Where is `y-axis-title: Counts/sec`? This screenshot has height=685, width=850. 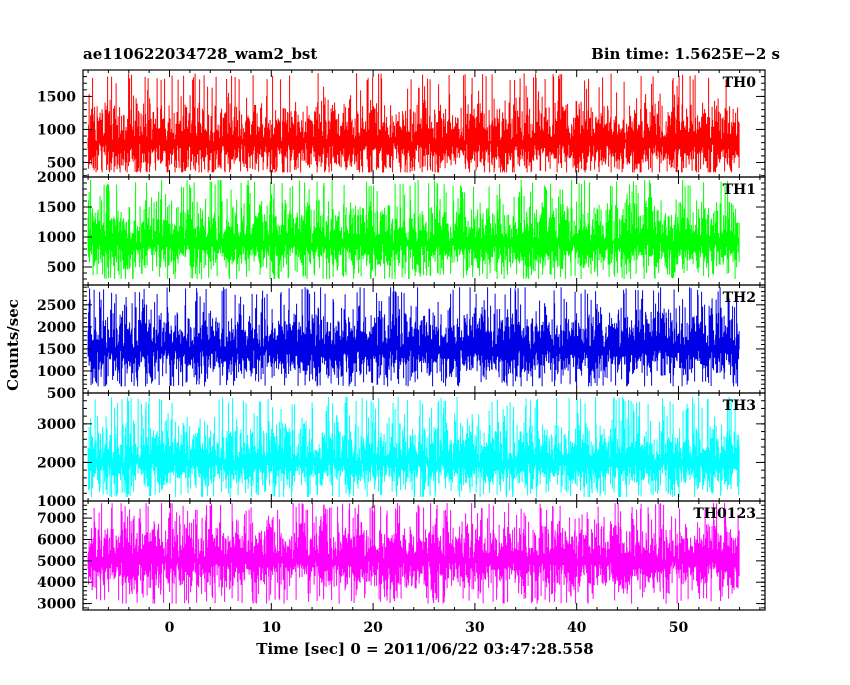
y-axis-title: Counts/sec is located at coordinates (13, 345).